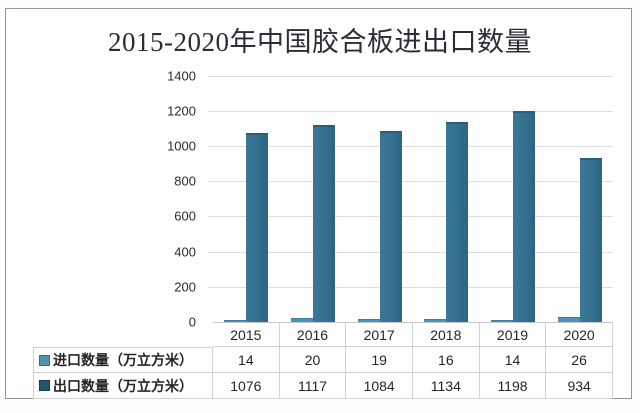 The height and width of the screenshot is (413, 640). I want to click on table-value-export-2020: 934, so click(579, 386).